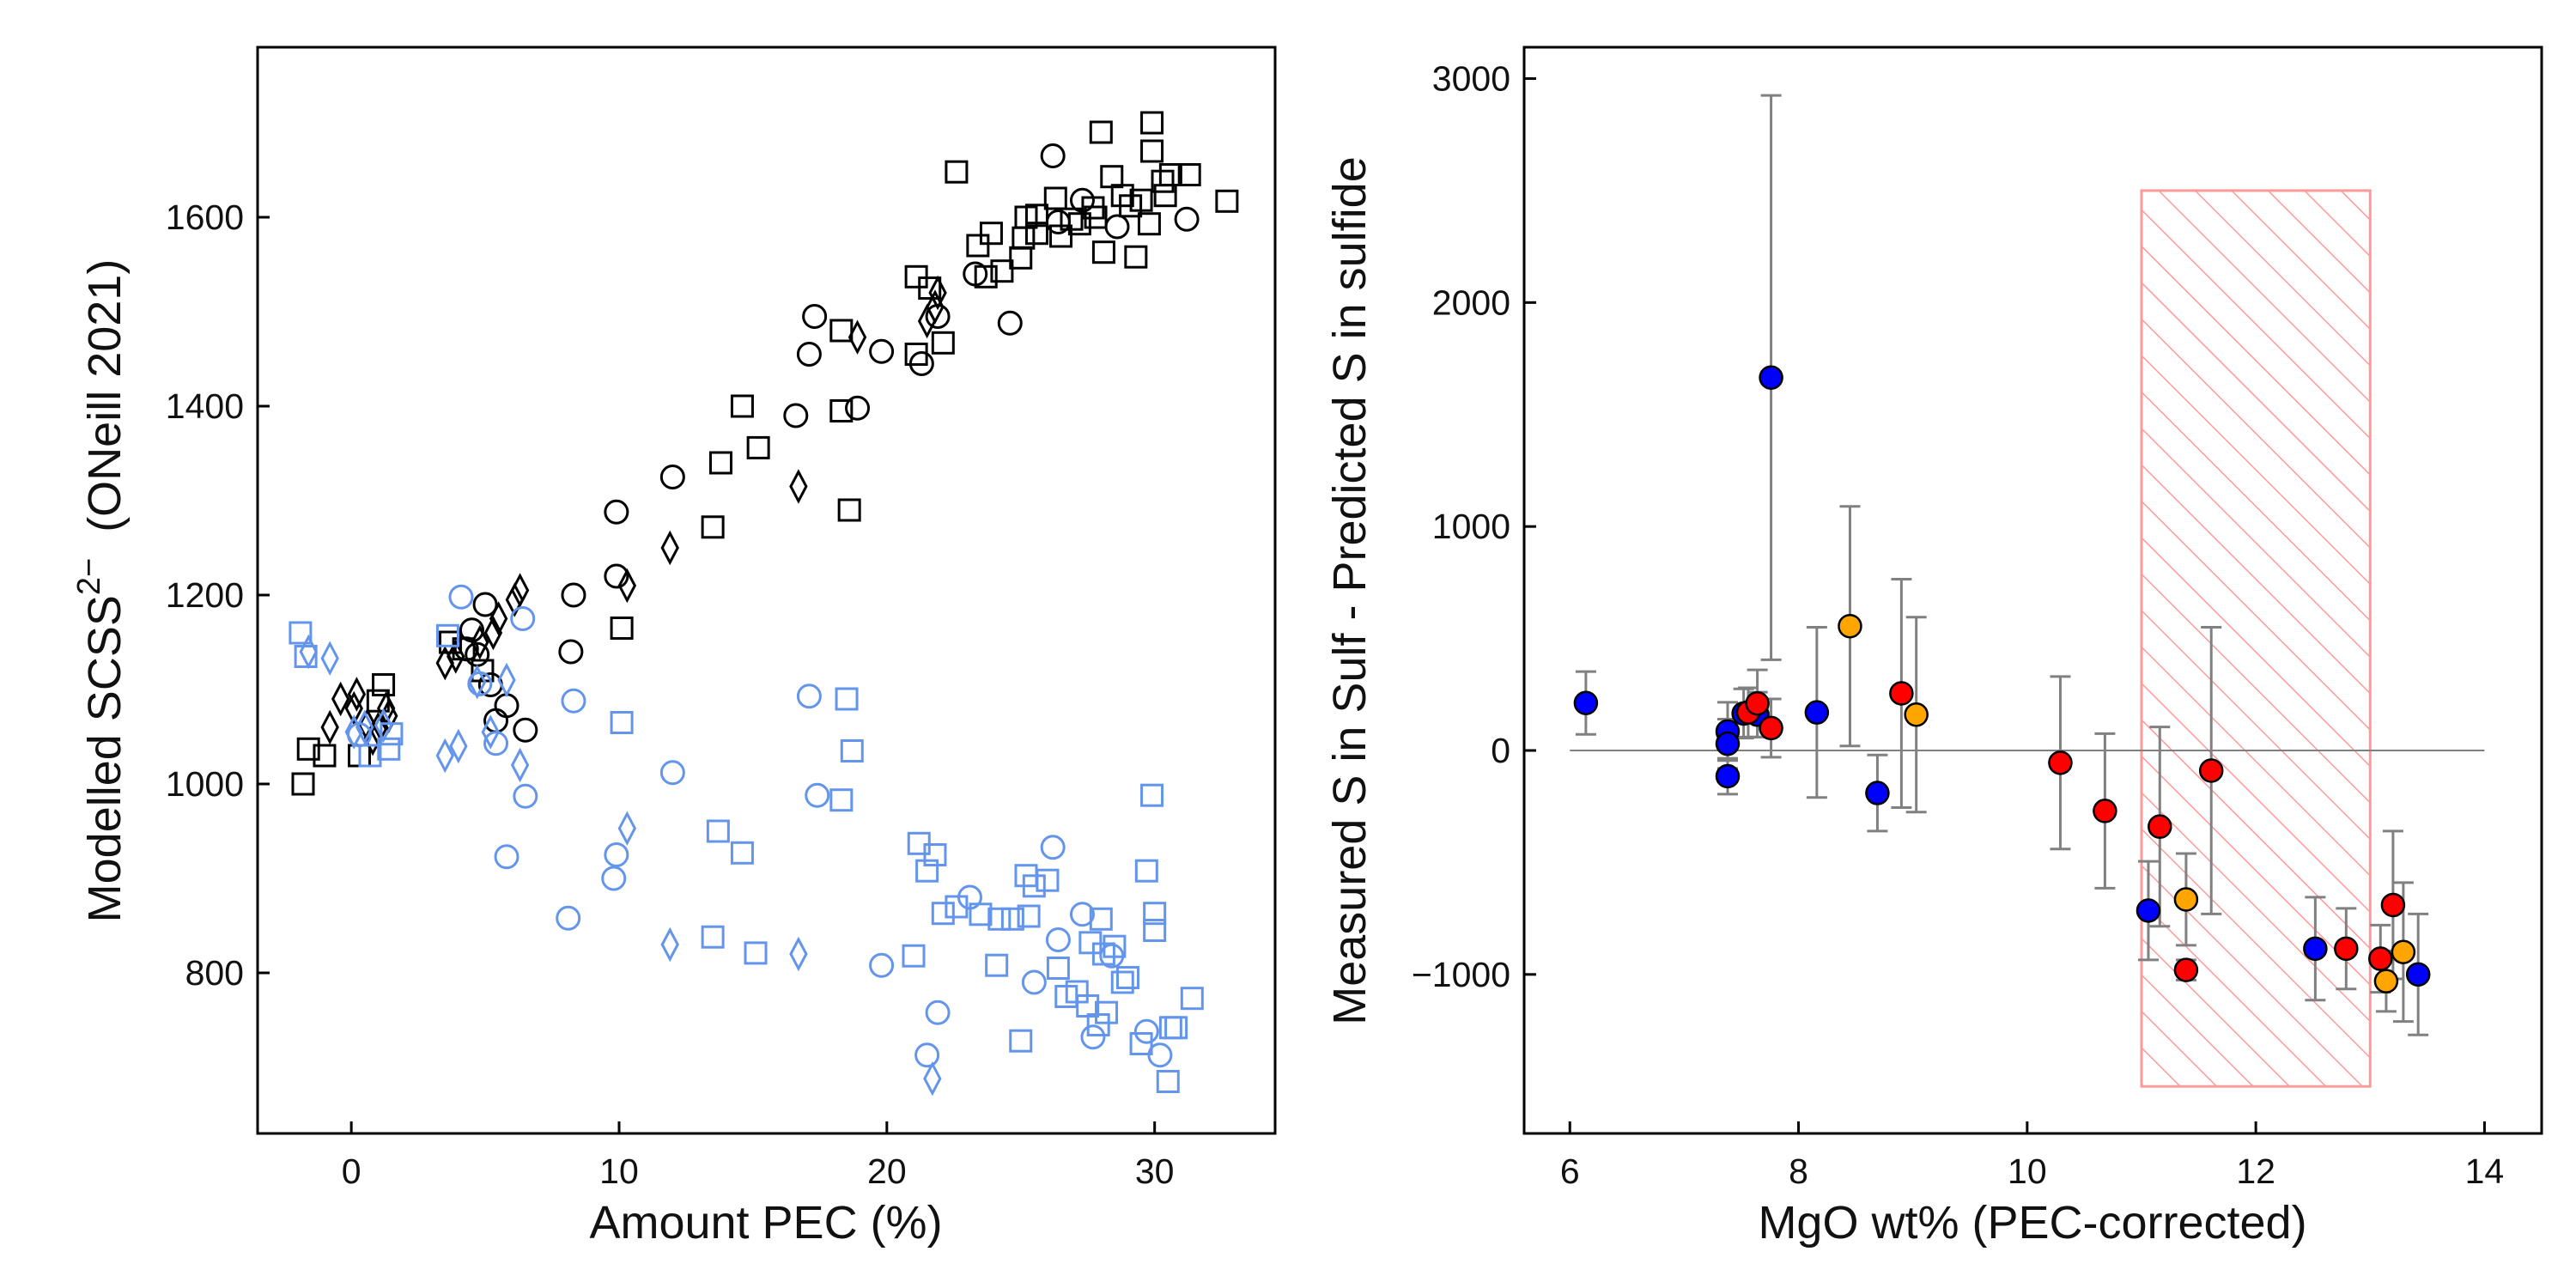  Describe the element at coordinates (2032, 1223) in the screenshot. I see `right-x-axis-label: MgO wt% (PEC-corrected)` at that location.